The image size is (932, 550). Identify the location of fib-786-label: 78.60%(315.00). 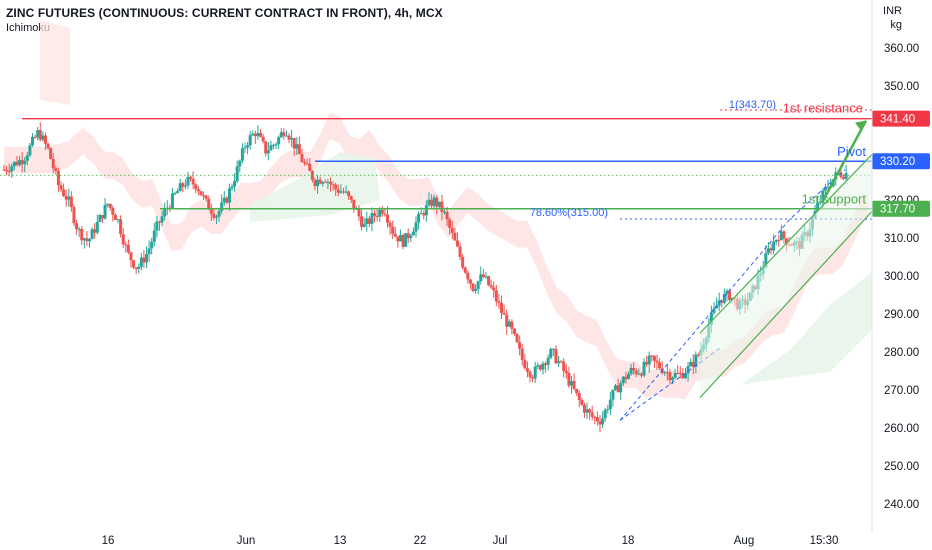
(569, 213).